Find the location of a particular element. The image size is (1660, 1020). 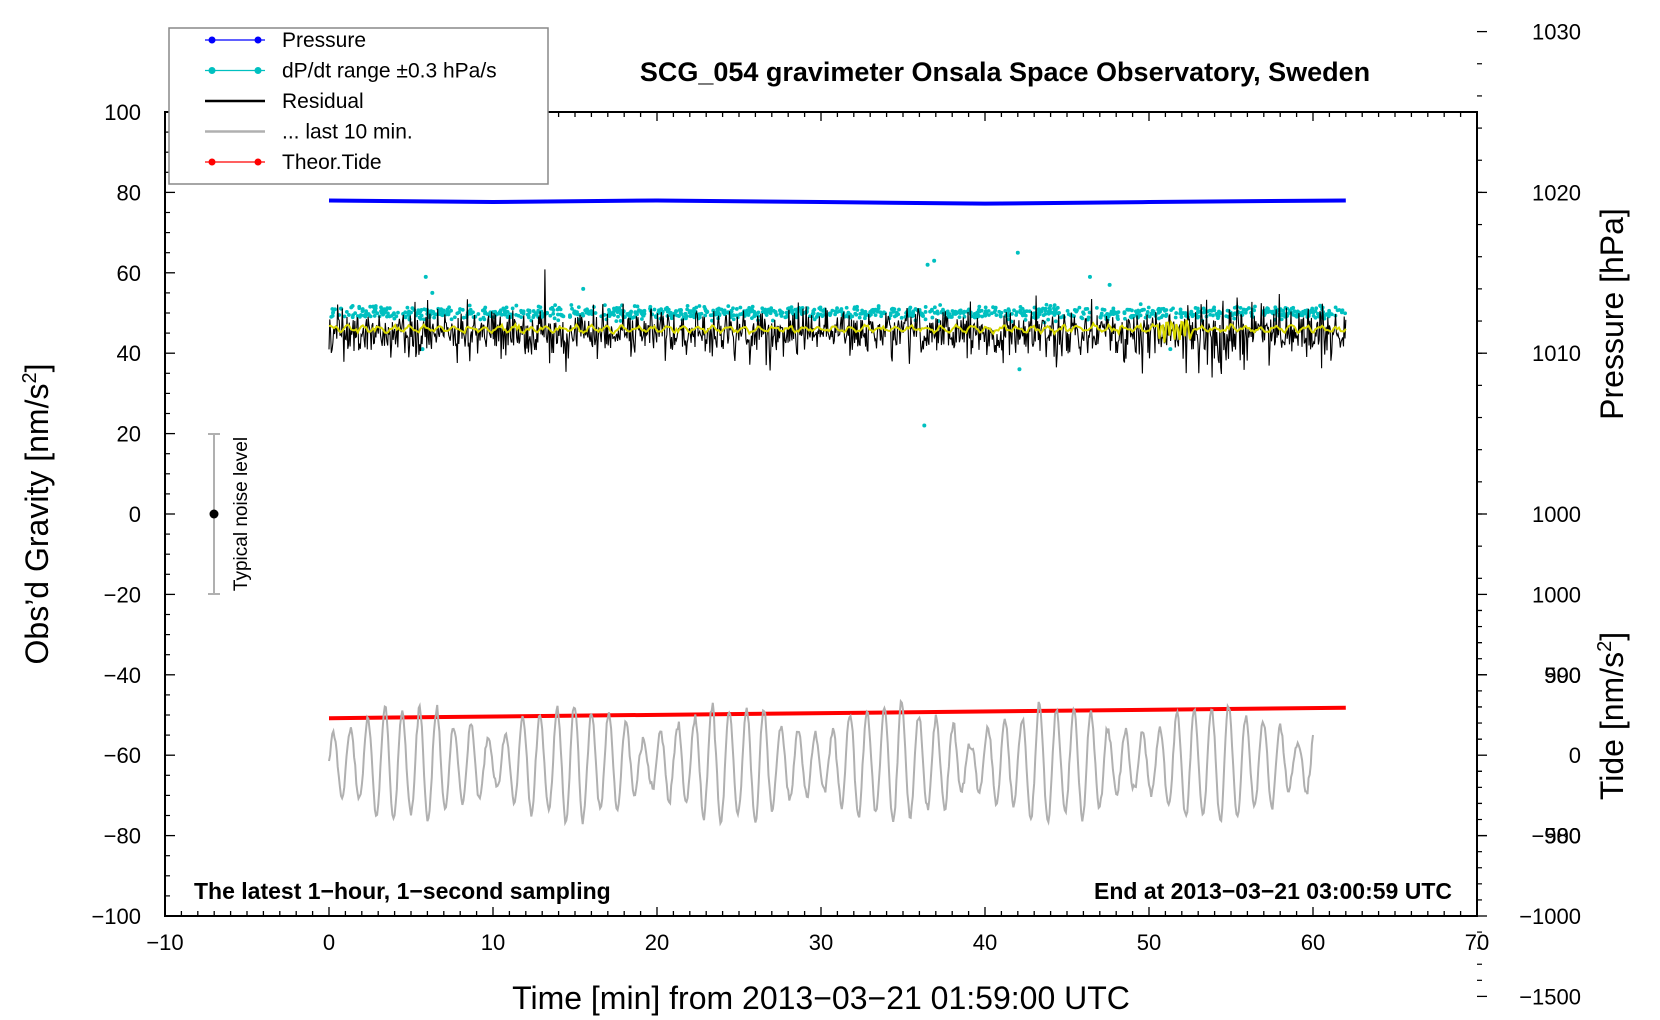

legend-marker is located at coordinates (212, 70).